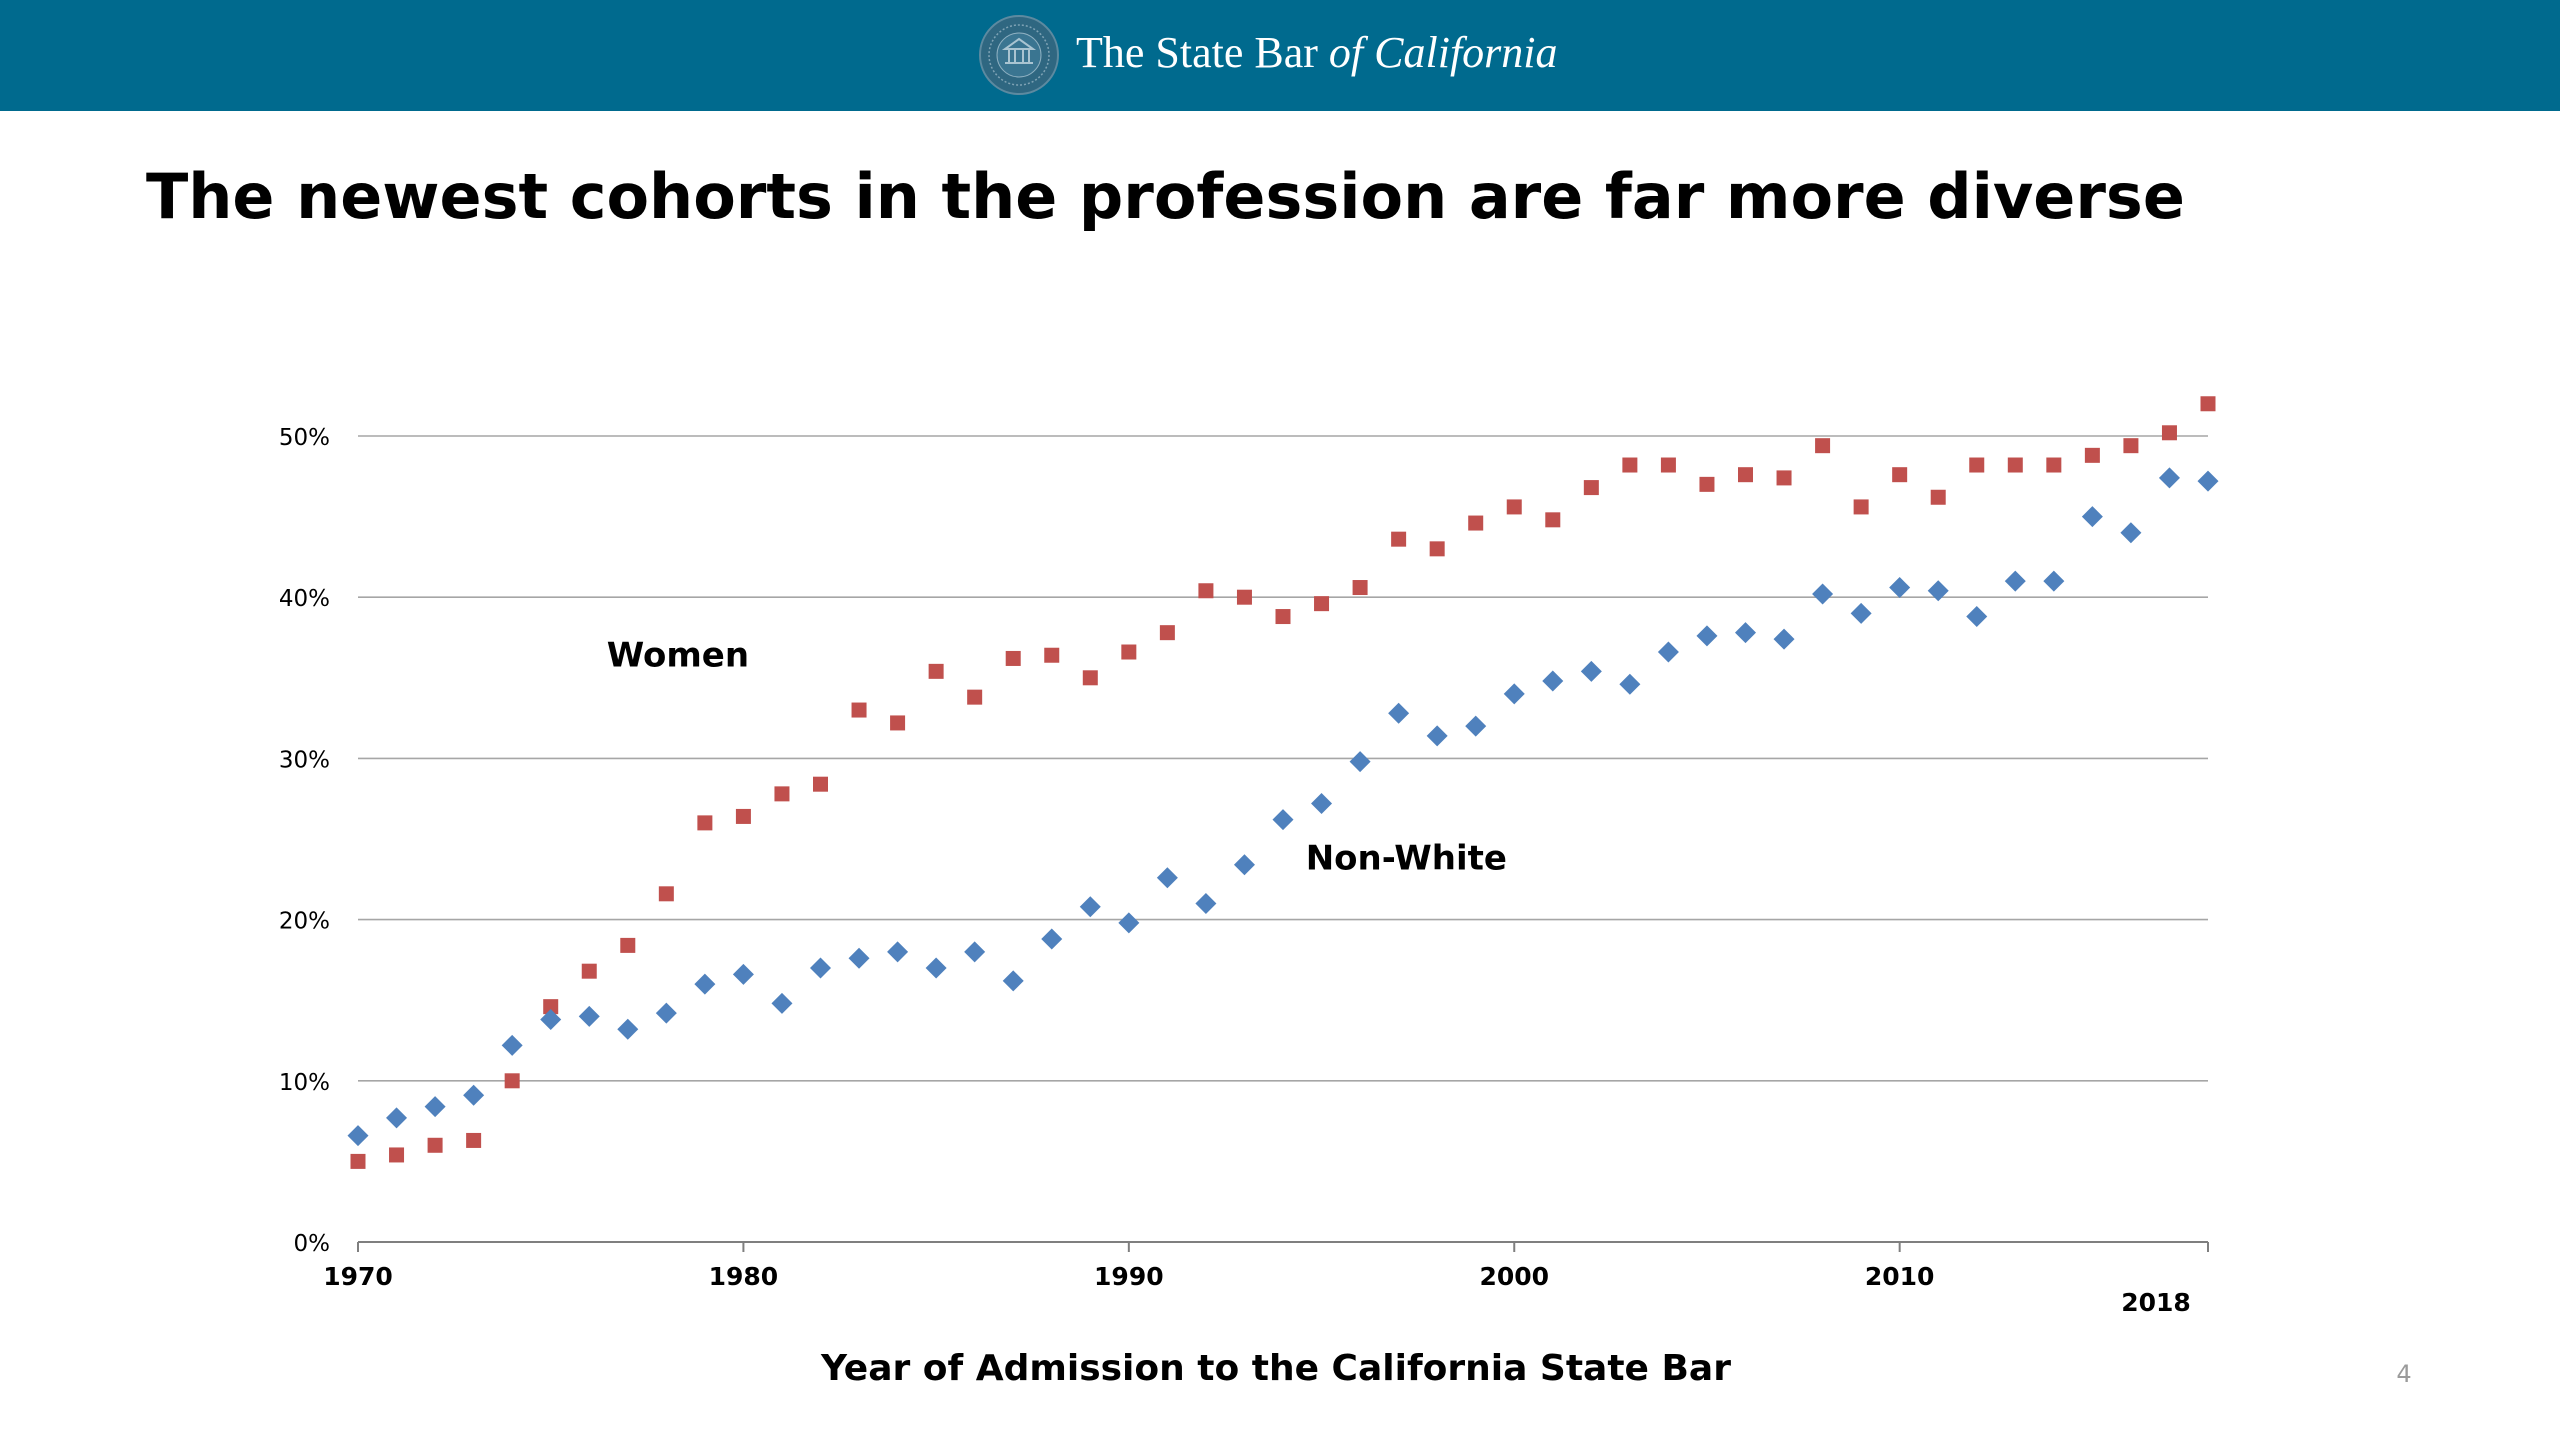  I want to click on x-tick-label: 2010, so click(1900, 1276).